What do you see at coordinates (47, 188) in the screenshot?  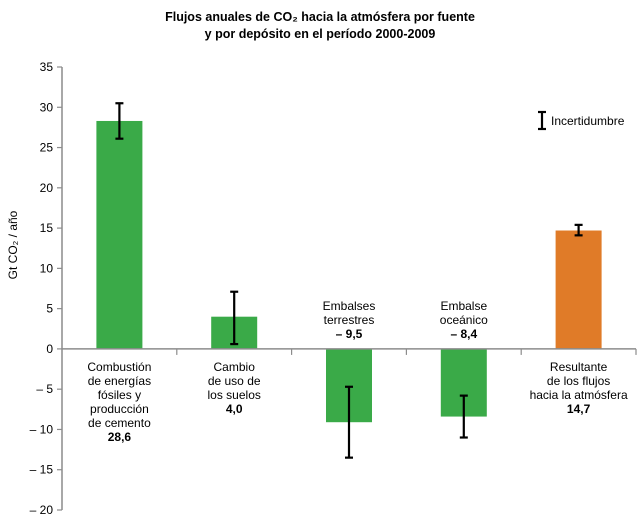 I see `y-tick-label: 20` at bounding box center [47, 188].